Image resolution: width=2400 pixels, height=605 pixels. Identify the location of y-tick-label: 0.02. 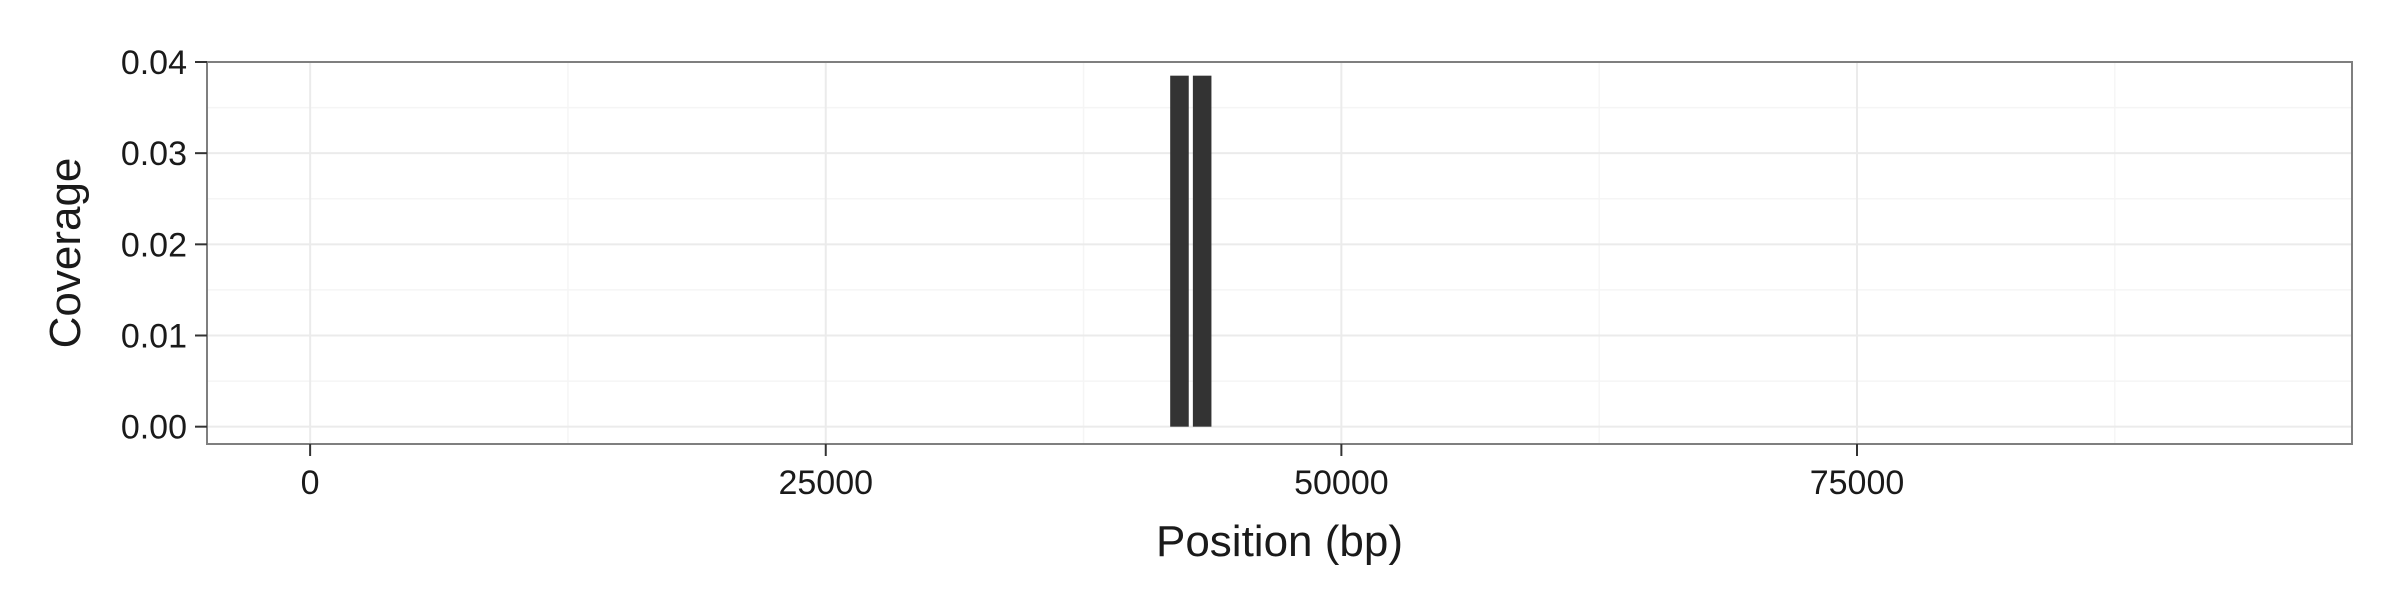
(154, 245).